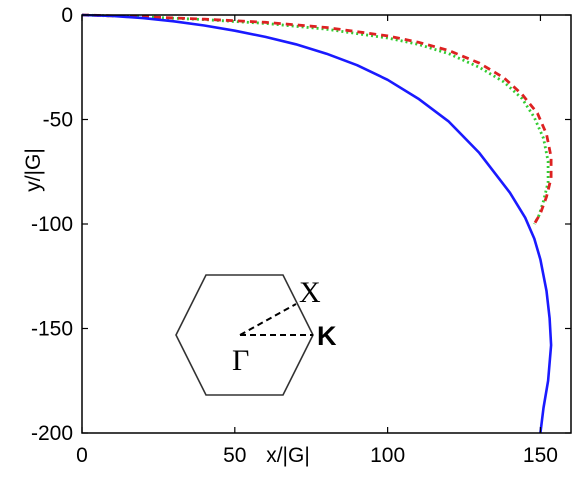 This screenshot has width=581, height=481. What do you see at coordinates (52, 224) in the screenshot?
I see `y-tick-label: -100` at bounding box center [52, 224].